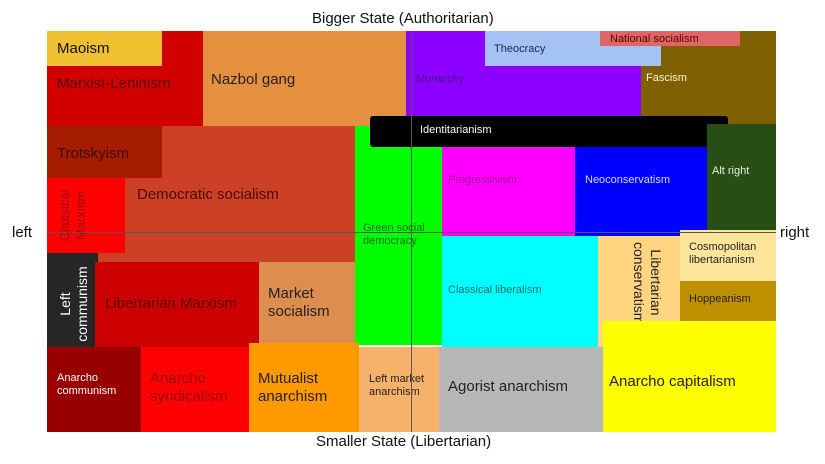  I want to click on region-nazbol: Nazbol gang, so click(304, 78).